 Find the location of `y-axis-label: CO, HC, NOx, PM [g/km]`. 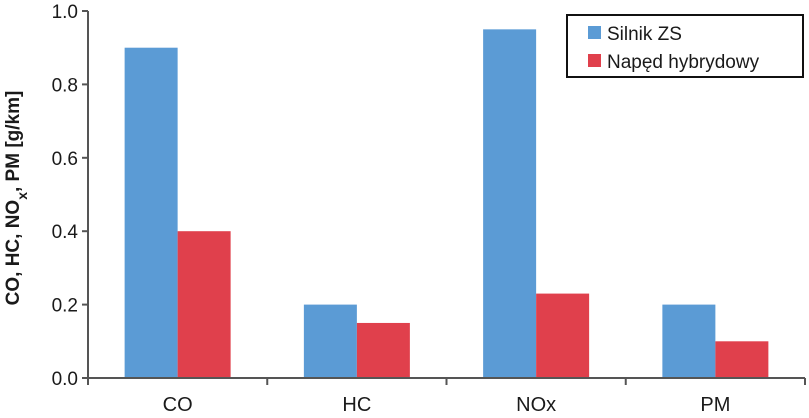

y-axis-label: CO, HC, NOx, PM [g/km] is located at coordinates (16, 198).